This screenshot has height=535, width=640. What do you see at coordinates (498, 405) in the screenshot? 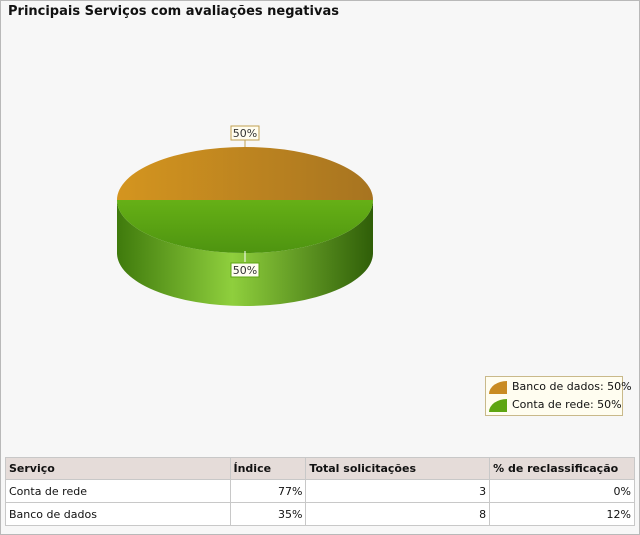
I see `legend-swatch-conta` at bounding box center [498, 405].